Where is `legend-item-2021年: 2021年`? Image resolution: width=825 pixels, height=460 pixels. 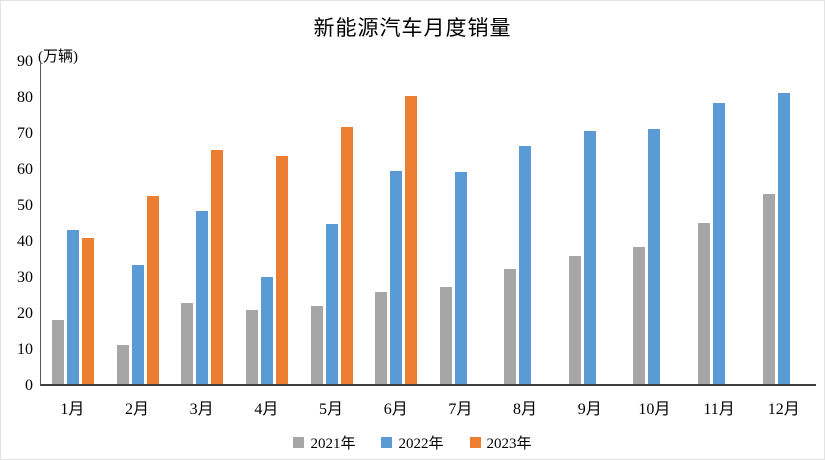 legend-item-2021年: 2021年 is located at coordinates (324, 442).